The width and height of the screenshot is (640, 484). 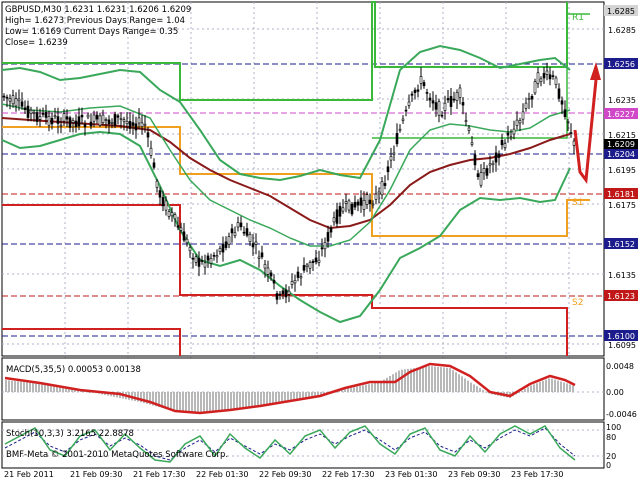 What do you see at coordinates (96, 474) in the screenshot?
I see `time-tick: 21 Feb 09:30` at bounding box center [96, 474].